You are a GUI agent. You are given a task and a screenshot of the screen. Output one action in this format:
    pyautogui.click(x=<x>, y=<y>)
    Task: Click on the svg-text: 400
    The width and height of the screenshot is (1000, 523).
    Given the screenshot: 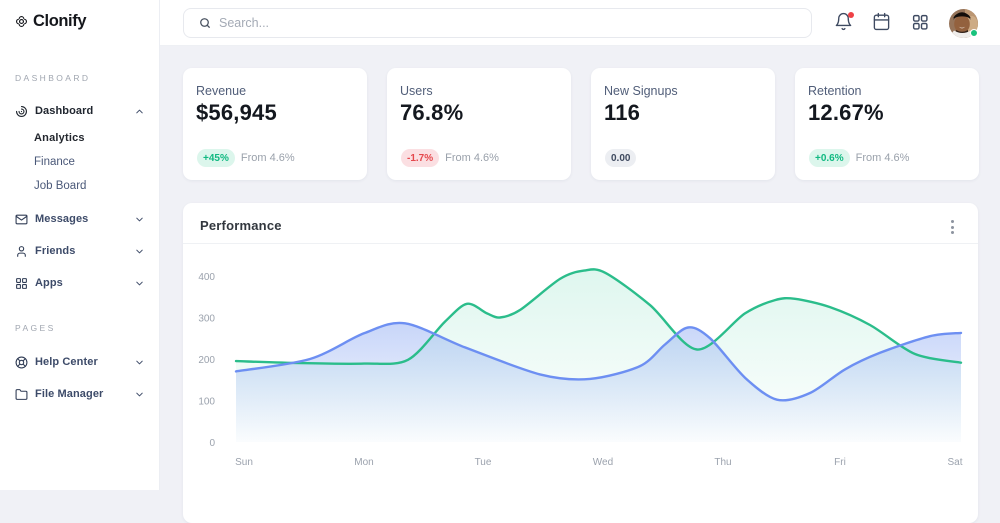 What is the action you would take?
    pyautogui.click(x=206, y=277)
    